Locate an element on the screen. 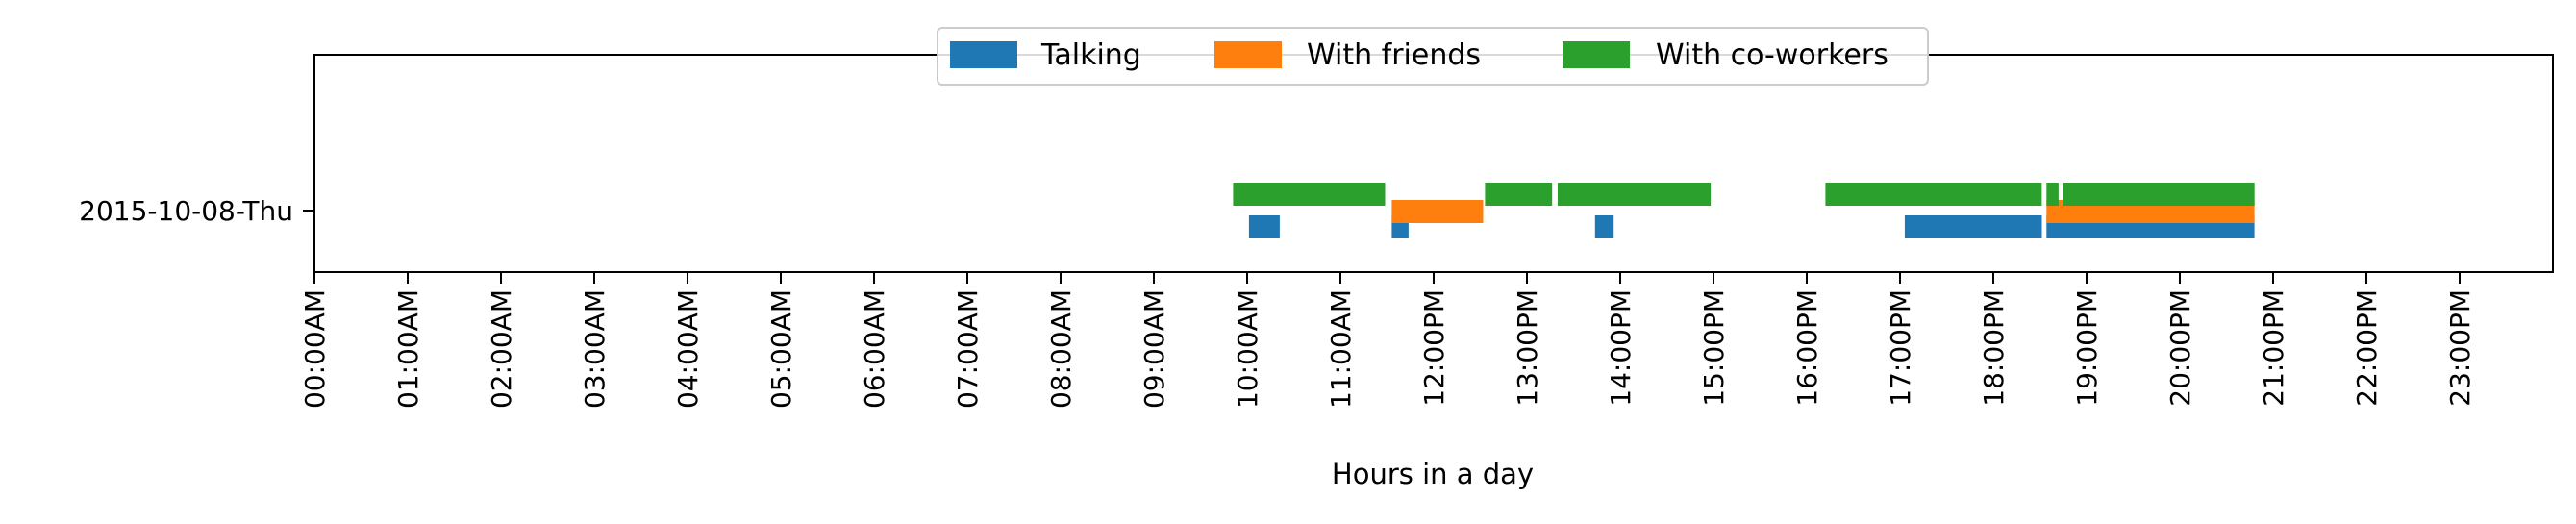 The image size is (2576, 524). x-tick-label: 21:00PM is located at coordinates (2273, 348).